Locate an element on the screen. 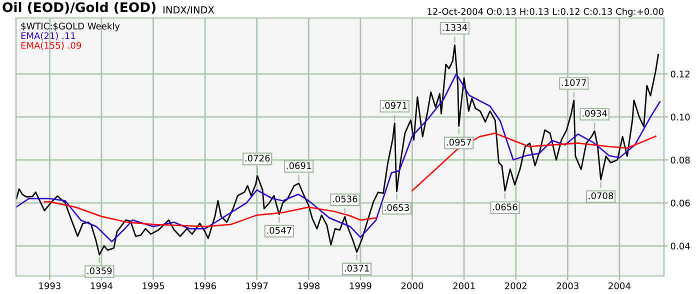  annotation: .0971 is located at coordinates (394, 105).